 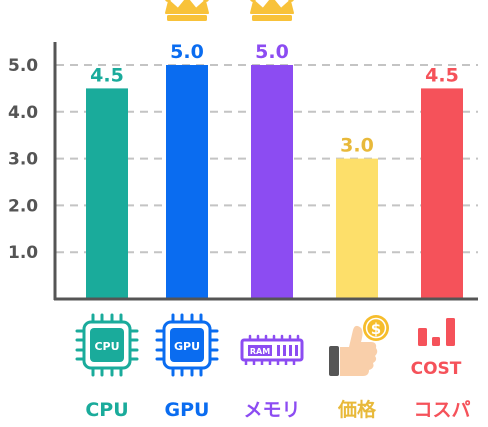 I want to click on ram-icon-text: RAM, so click(x=260, y=351).